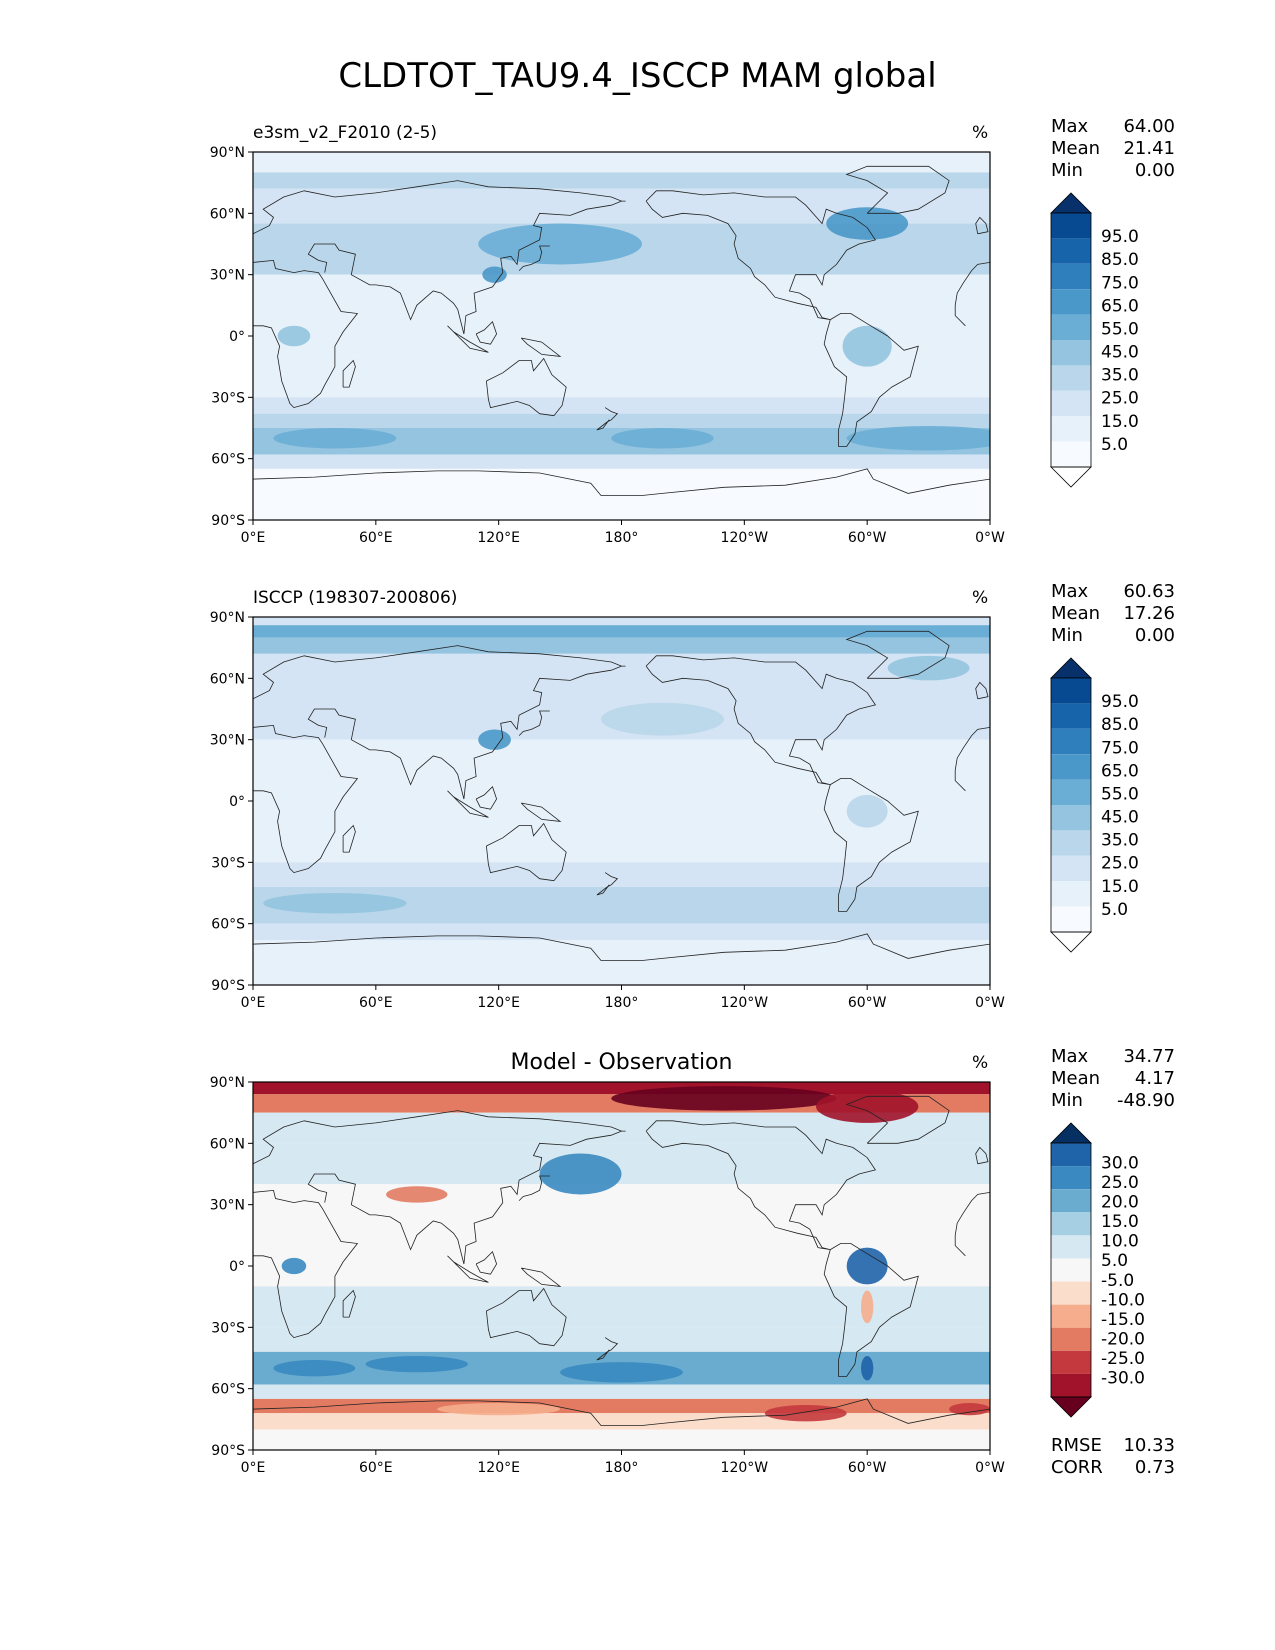 This screenshot has height=1650, width=1275. Describe the element at coordinates (1120, 237) in the screenshot. I see `colorbar-tick-label: 95.0` at that location.